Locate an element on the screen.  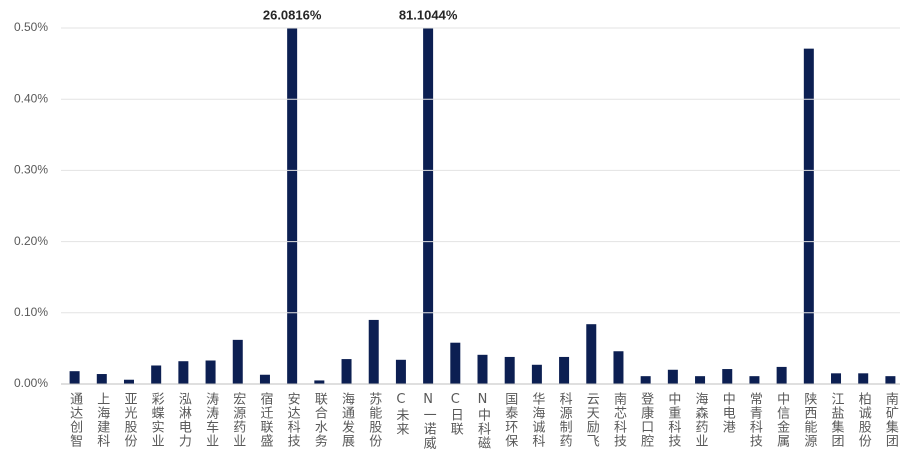
x-tick-label: 安达科技 is located at coordinates (293, 420).